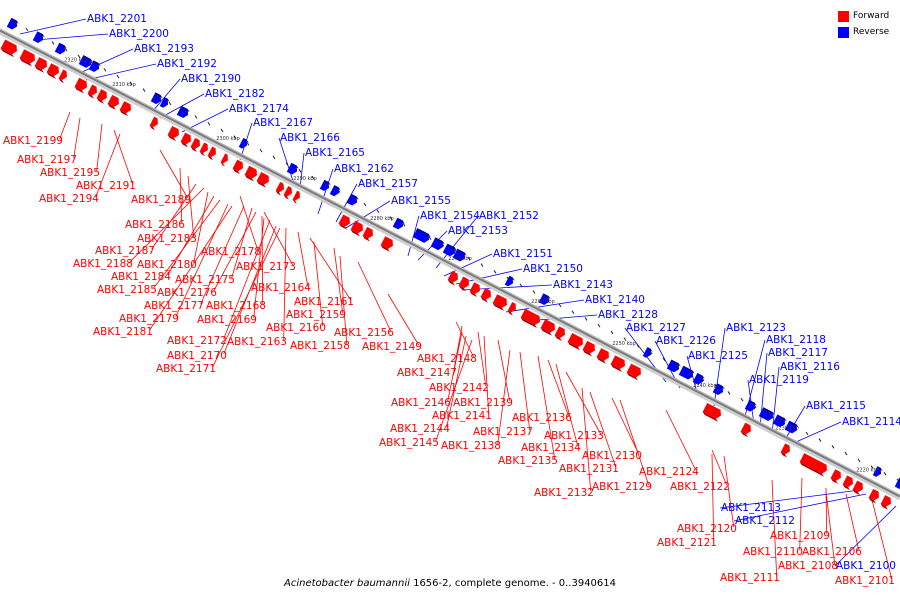  Describe the element at coordinates (866, 566) in the screenshot. I see `reverse-gene-label: ABK1_2100` at that location.